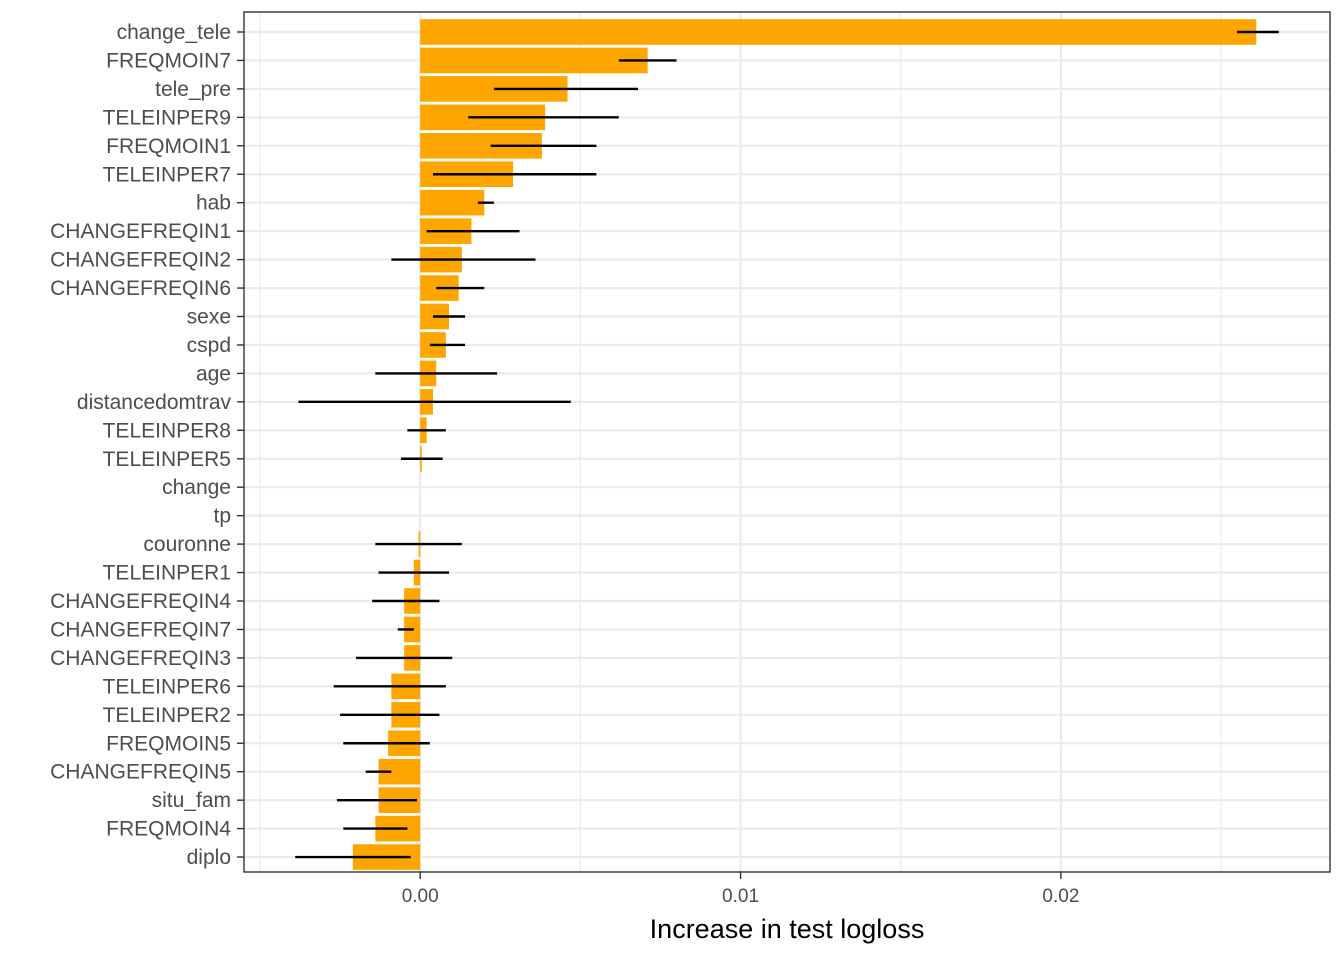 This screenshot has height=960, width=1344. What do you see at coordinates (168, 60) in the screenshot?
I see `y-tick-label: FREQMOIN7` at bounding box center [168, 60].